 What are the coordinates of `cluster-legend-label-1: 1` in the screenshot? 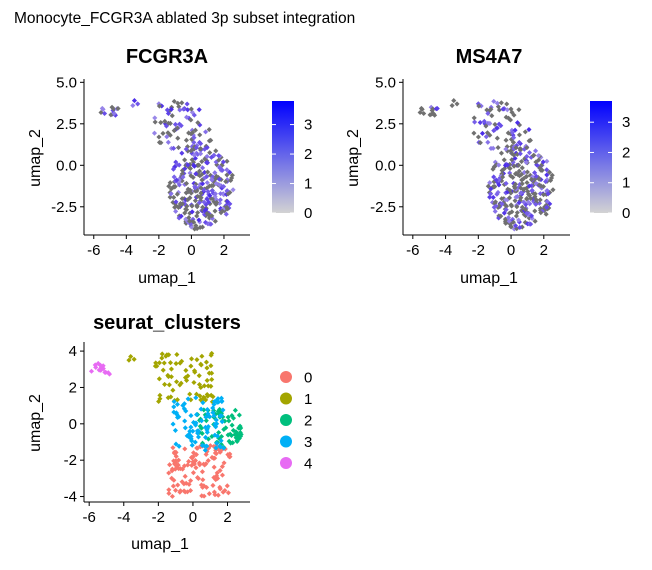 It's located at (308, 399).